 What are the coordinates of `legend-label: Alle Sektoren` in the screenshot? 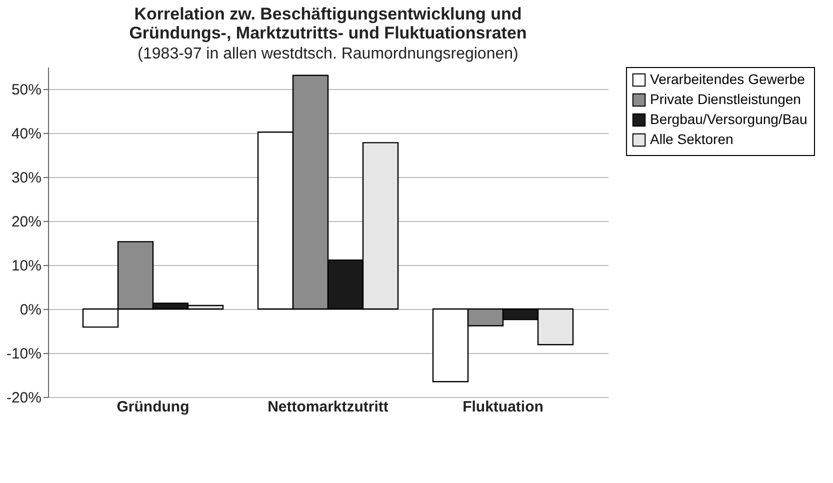 It's located at (692, 139).